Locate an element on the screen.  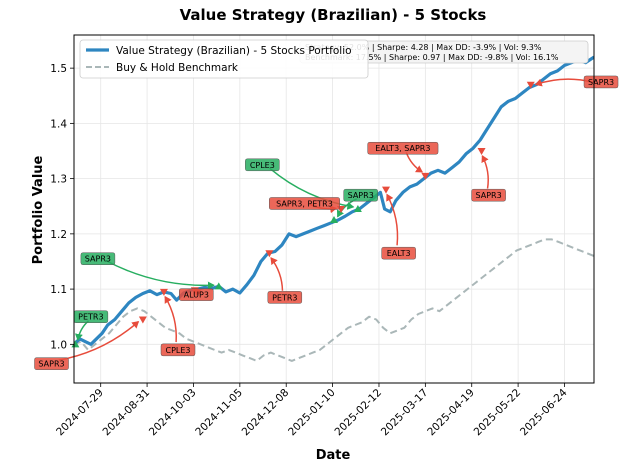
x-tick-label: 2024-10-03 is located at coordinates (173, 413).